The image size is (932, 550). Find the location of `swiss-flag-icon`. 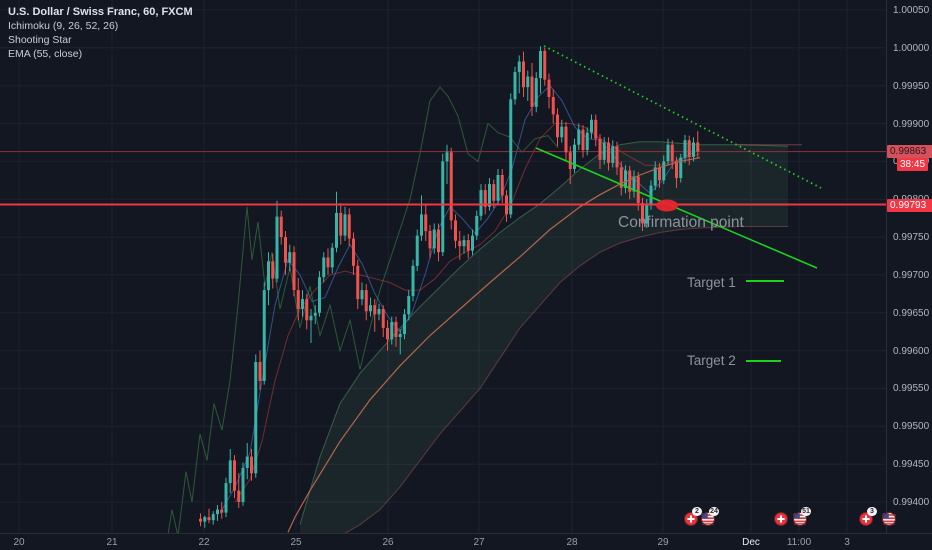

swiss-flag-icon is located at coordinates (781, 519).